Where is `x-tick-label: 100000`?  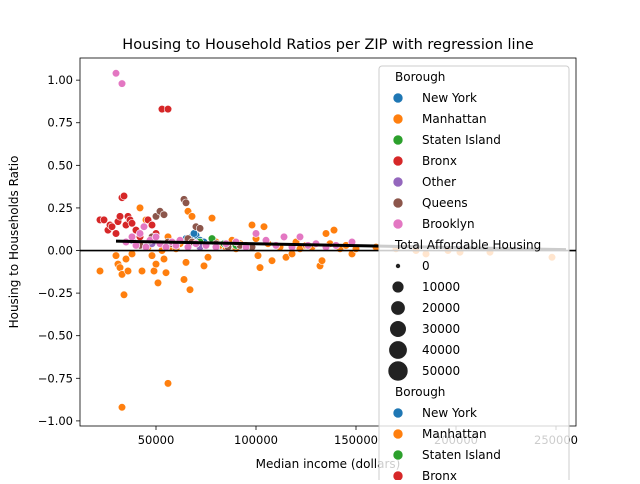
x-tick-label: 100000 is located at coordinates (256, 440).